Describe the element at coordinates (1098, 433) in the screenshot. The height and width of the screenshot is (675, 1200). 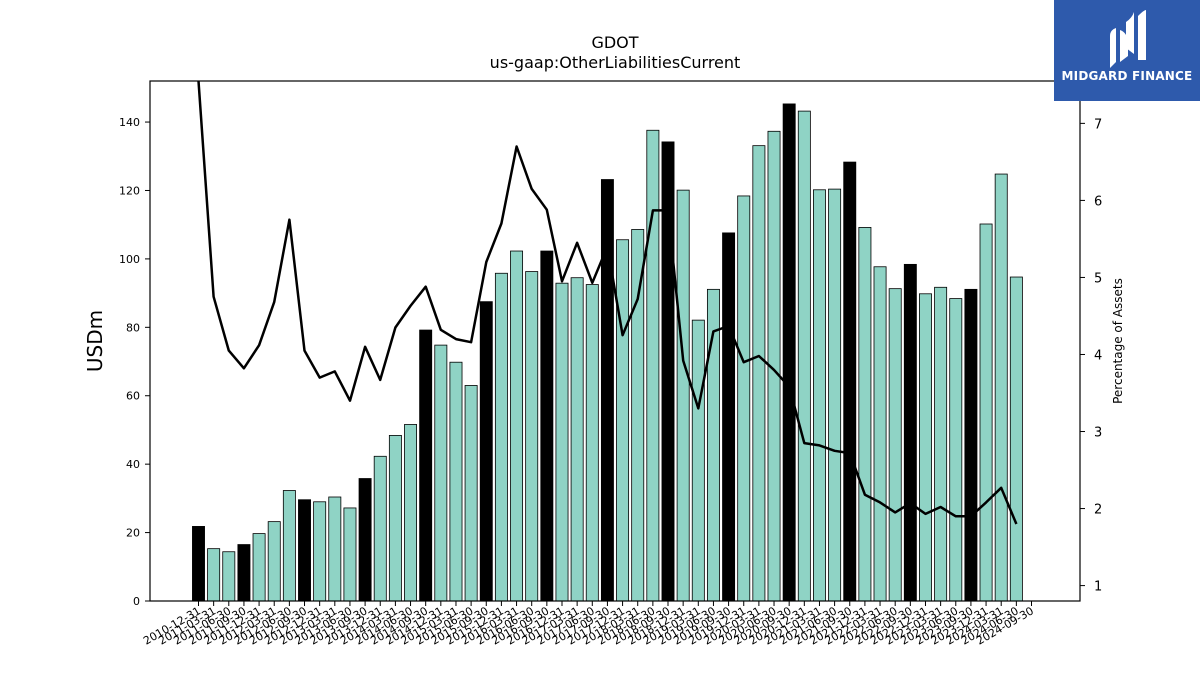
I see `y2-tick-label: 3` at that location.